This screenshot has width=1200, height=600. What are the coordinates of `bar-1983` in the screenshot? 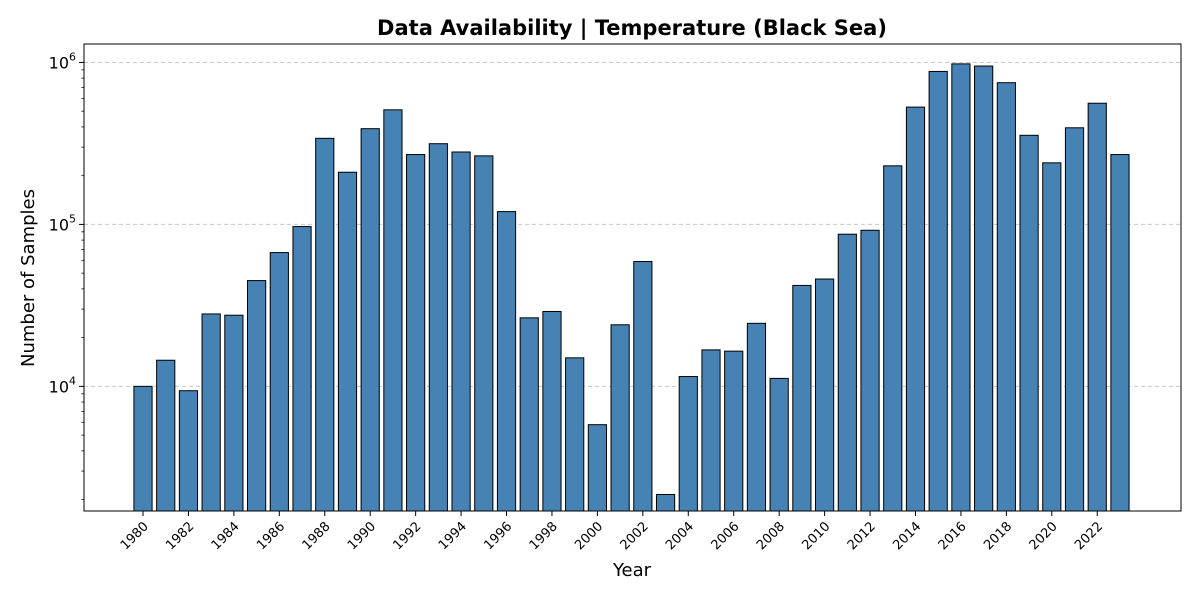 It's located at (211, 412).